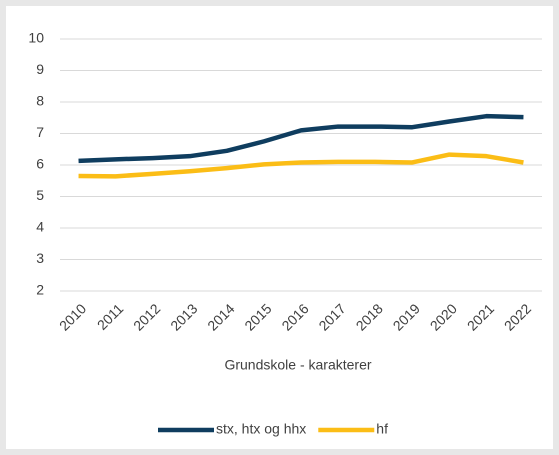 Image resolution: width=559 pixels, height=455 pixels. Describe the element at coordinates (40, 69) in the screenshot. I see `y-tick-label: 9` at that location.